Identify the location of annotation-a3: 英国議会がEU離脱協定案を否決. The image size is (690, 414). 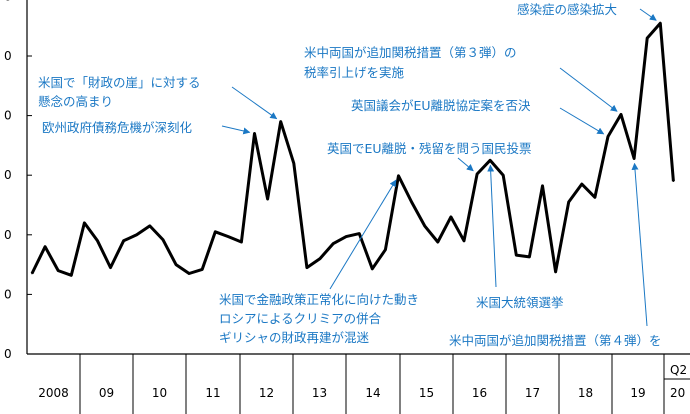
(478, 116).